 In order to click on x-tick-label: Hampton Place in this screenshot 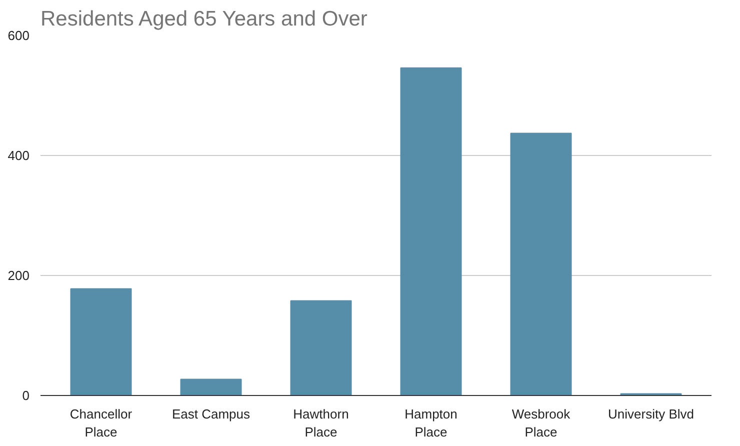, I will do `click(431, 423)`.